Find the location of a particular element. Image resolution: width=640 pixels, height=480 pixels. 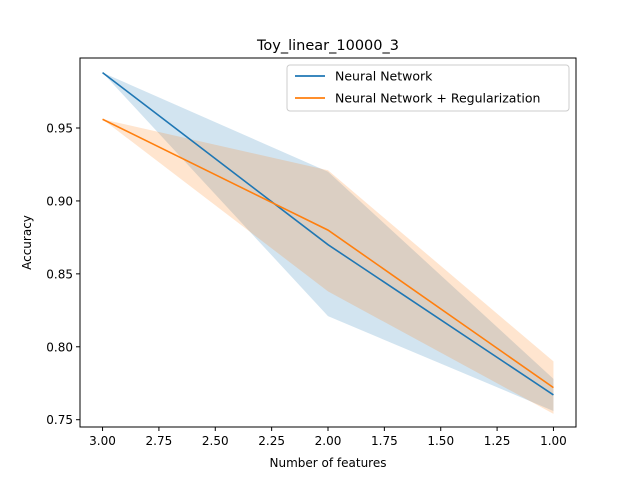

y-tick-label: 0.95 is located at coordinates (59, 129).